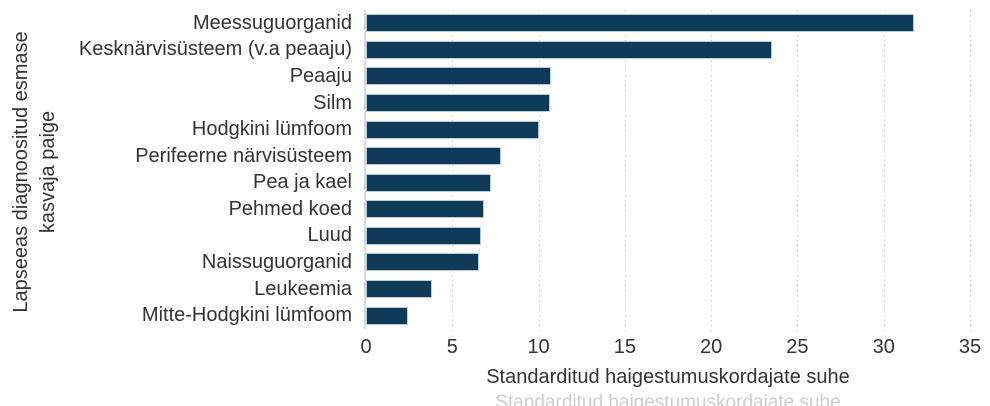 Image resolution: width=990 pixels, height=406 pixels. What do you see at coordinates (272, 22) in the screenshot?
I see `category-label: Meessuguorganid` at bounding box center [272, 22].